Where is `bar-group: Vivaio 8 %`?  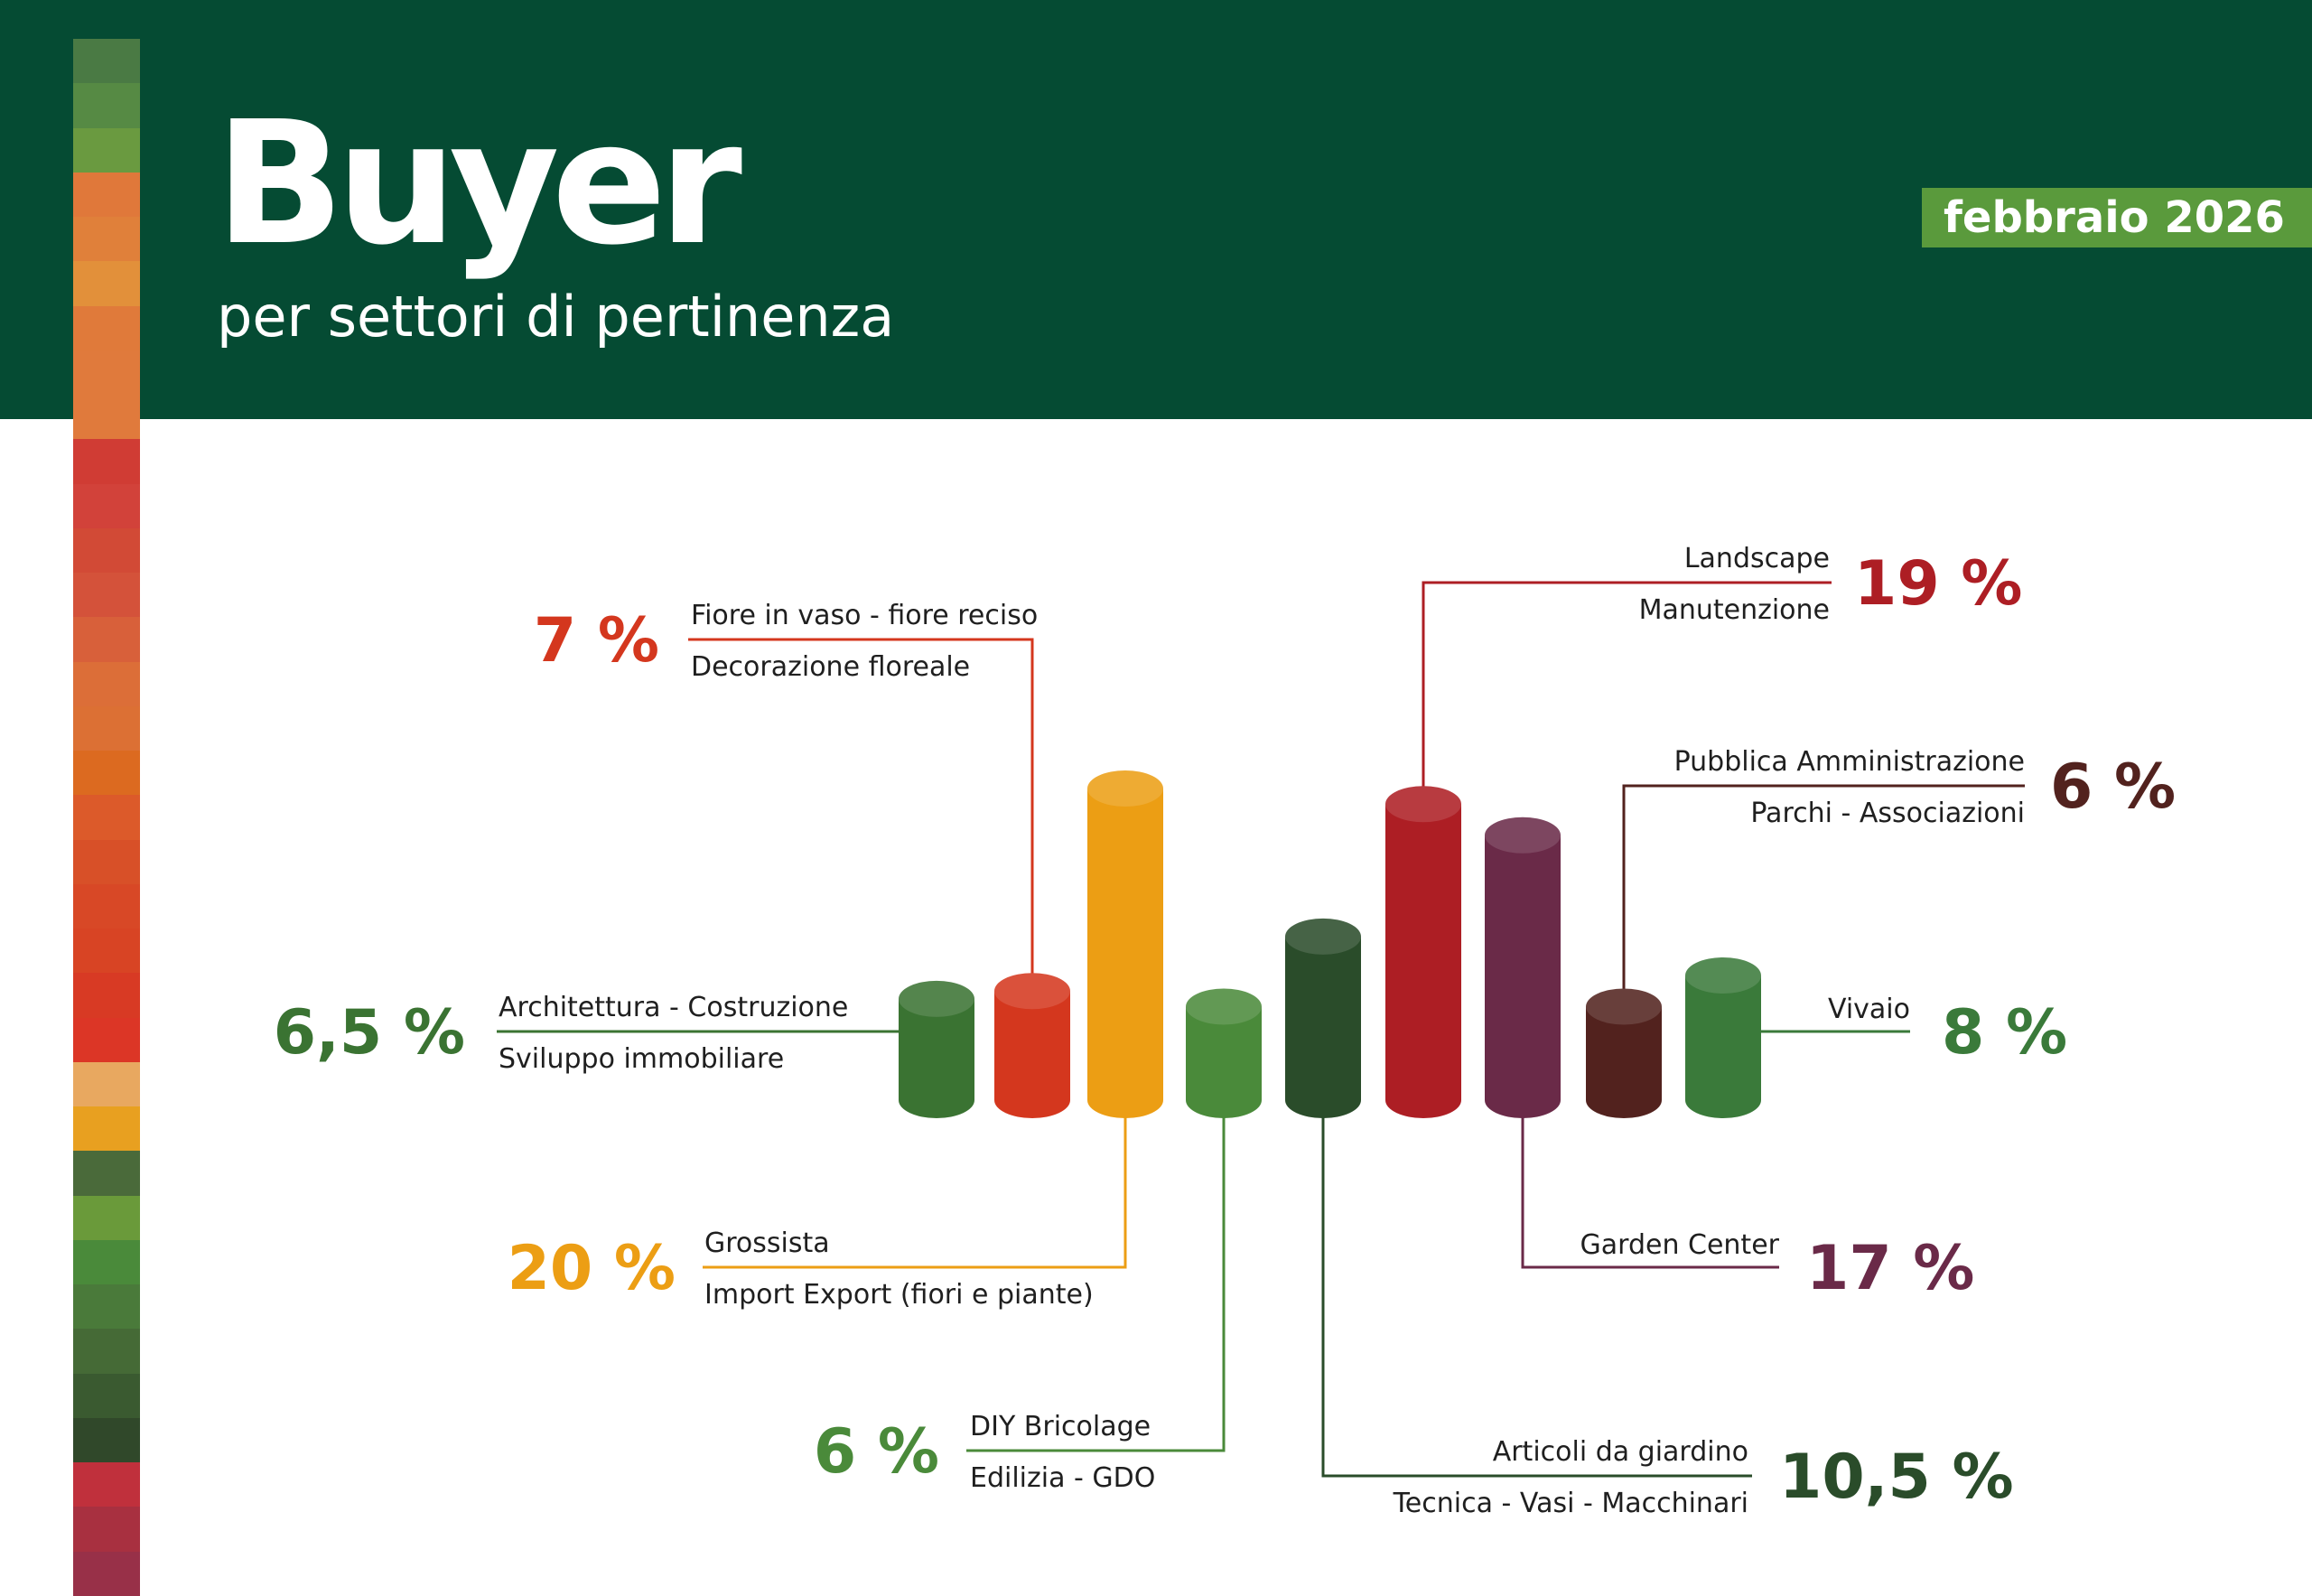 bar-group: Vivaio 8 % is located at coordinates (1876, 1038).